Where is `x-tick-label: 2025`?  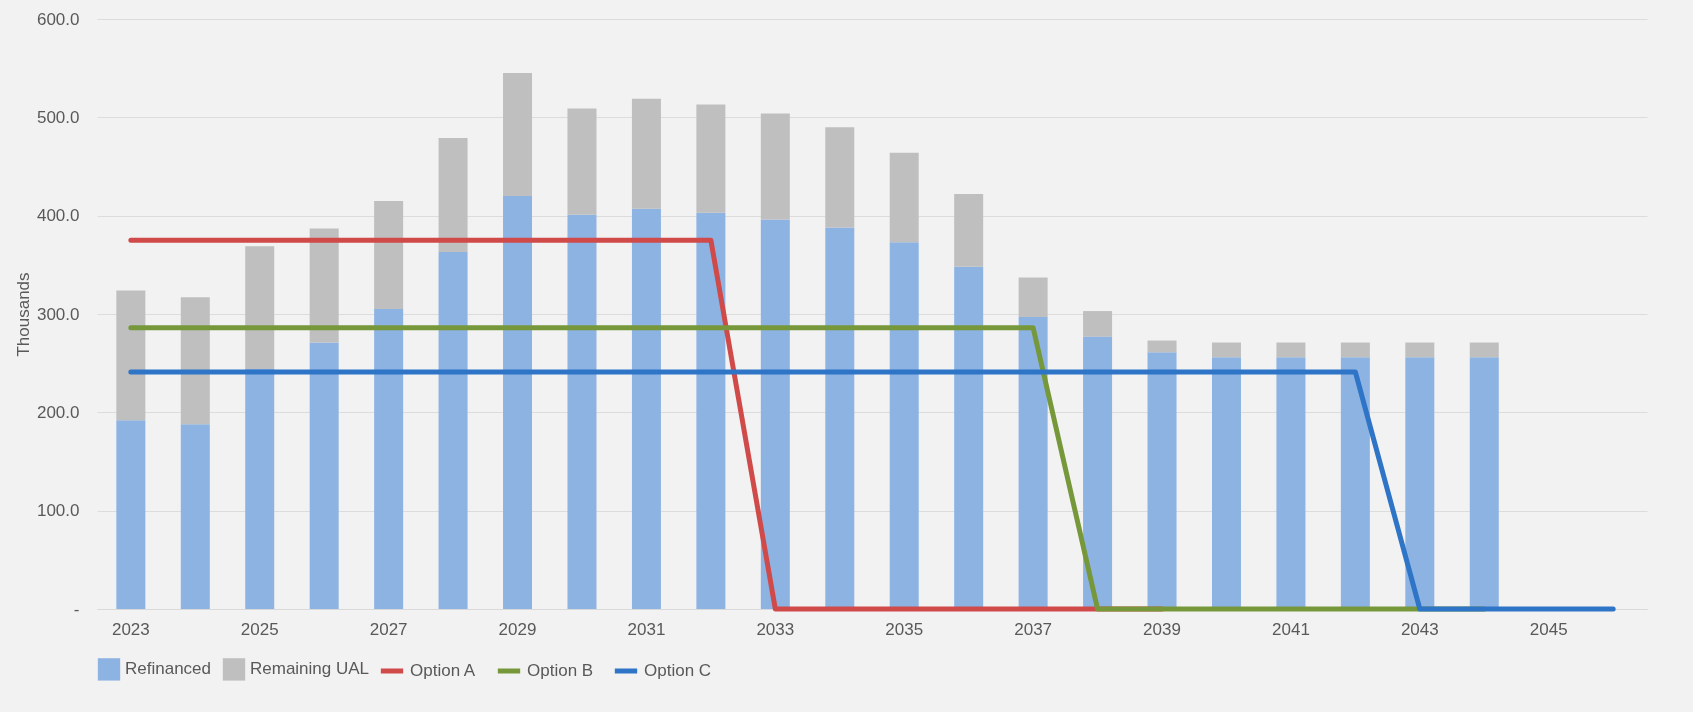 x-tick-label: 2025 is located at coordinates (259, 629).